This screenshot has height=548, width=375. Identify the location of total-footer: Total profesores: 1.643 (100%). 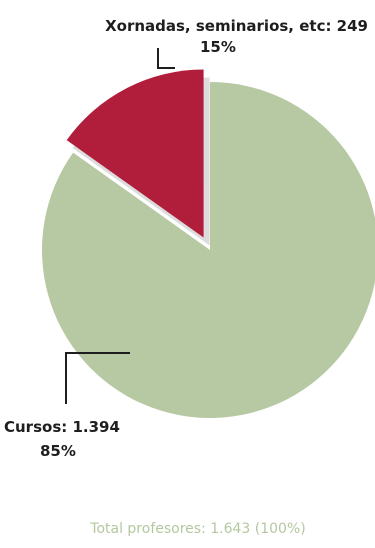
(197, 529).